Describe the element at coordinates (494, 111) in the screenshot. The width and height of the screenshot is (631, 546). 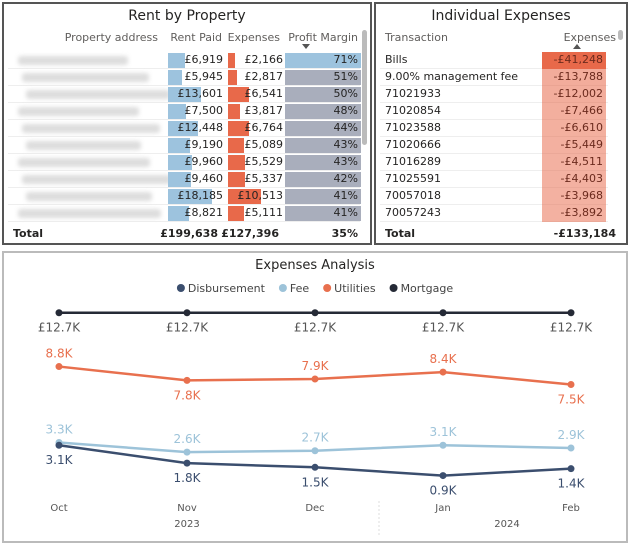
I see `table-row: 71020854 -£7,466` at that location.